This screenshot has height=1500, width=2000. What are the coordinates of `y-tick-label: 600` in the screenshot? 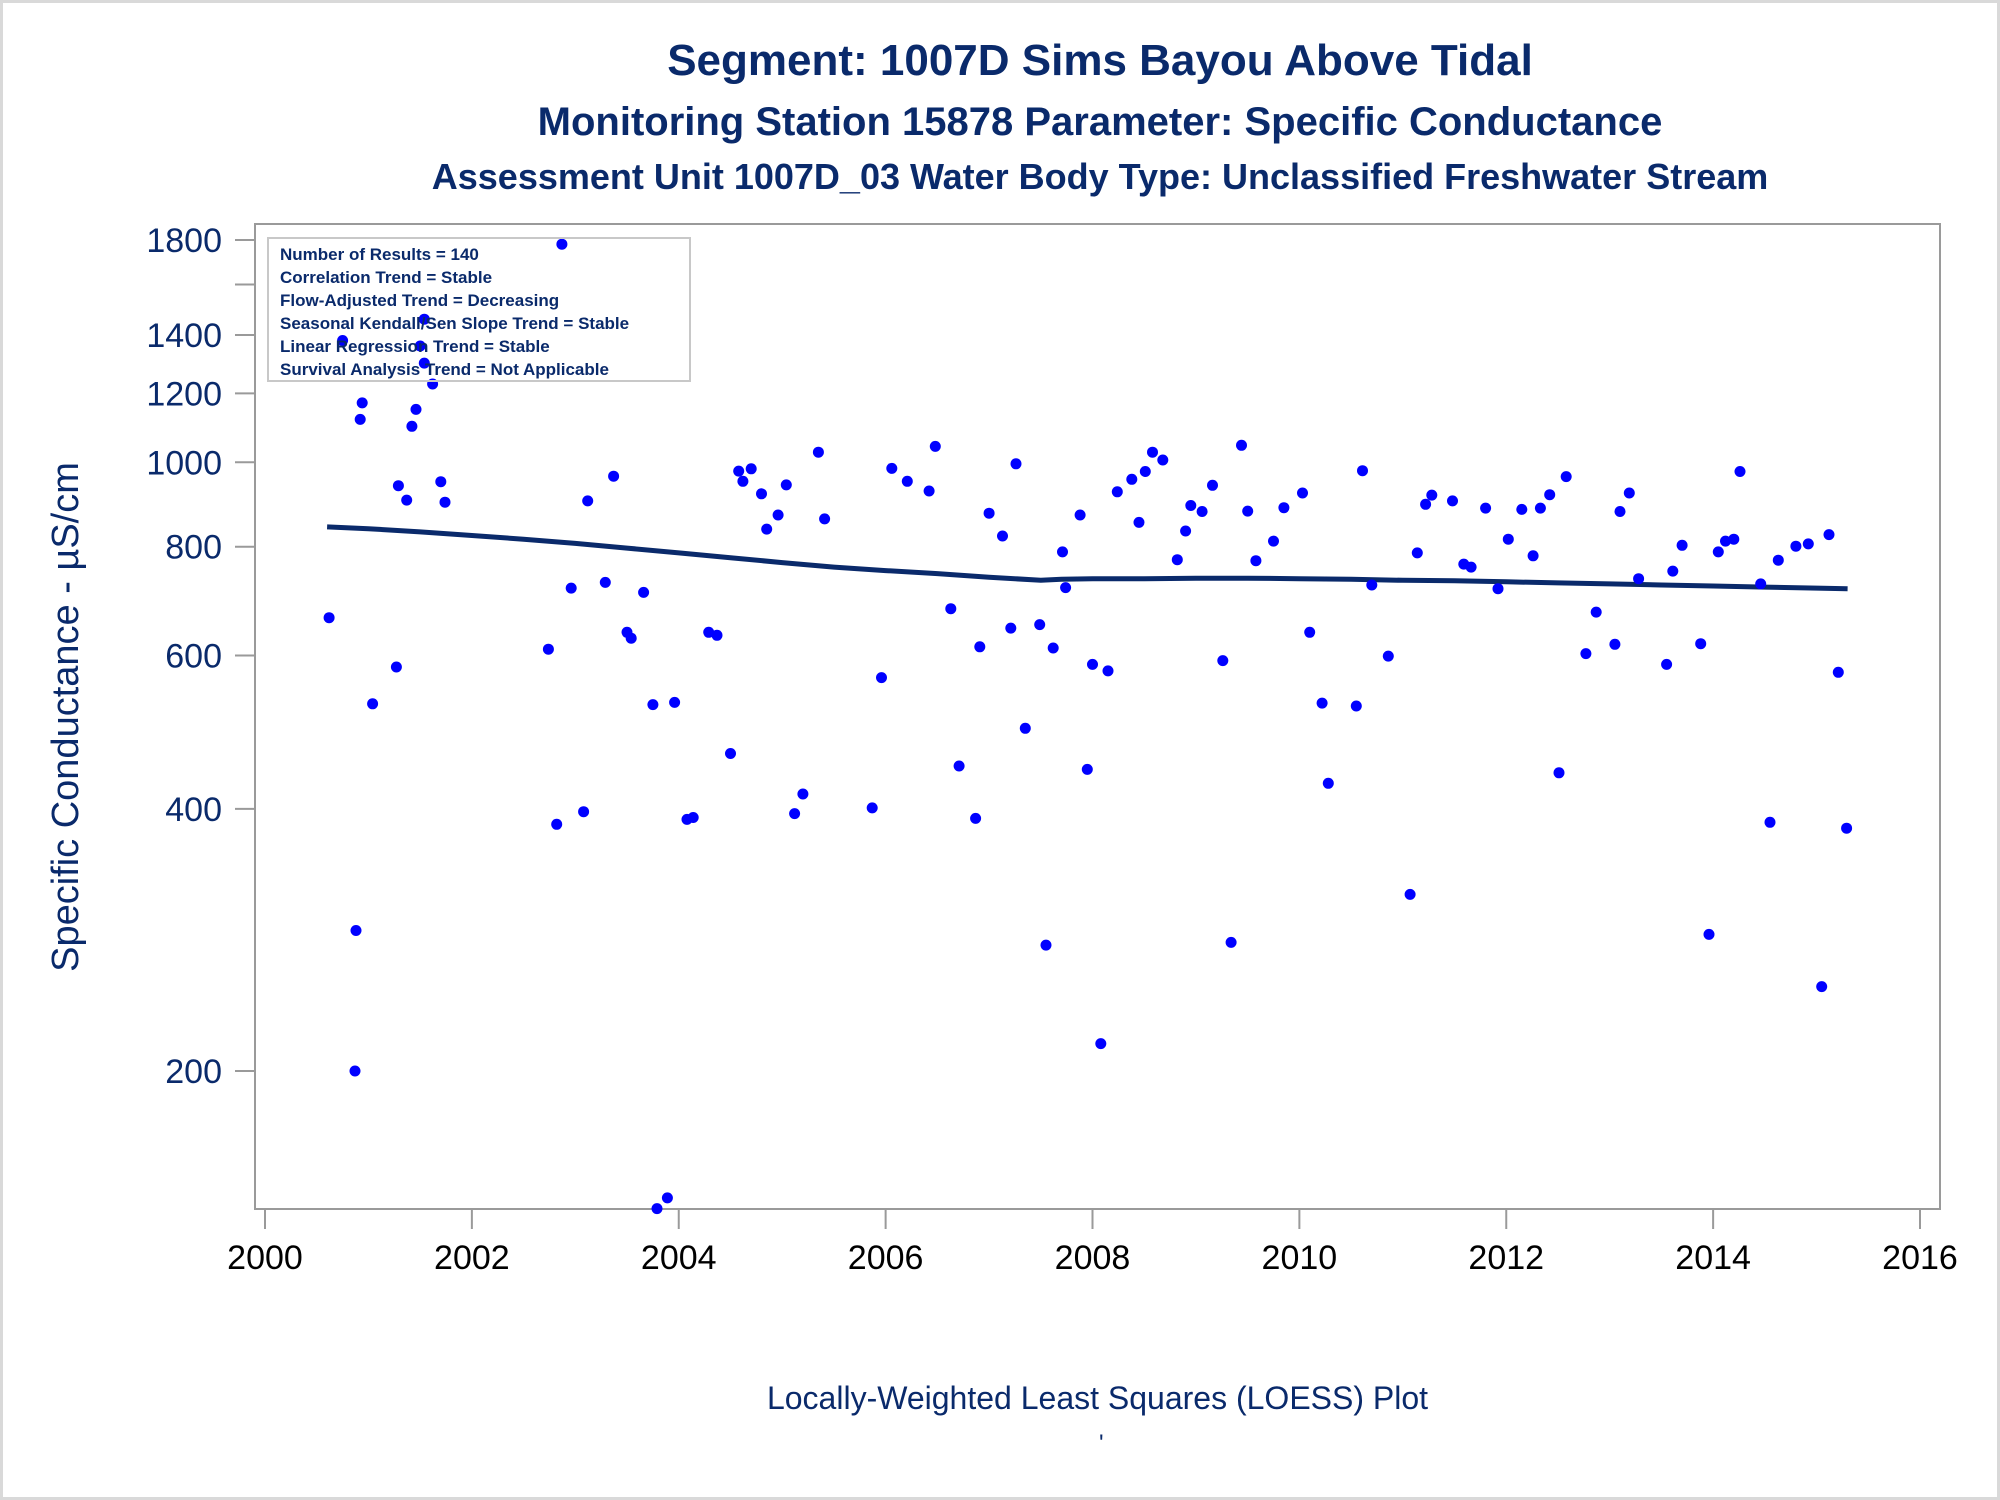 It's located at (193, 657).